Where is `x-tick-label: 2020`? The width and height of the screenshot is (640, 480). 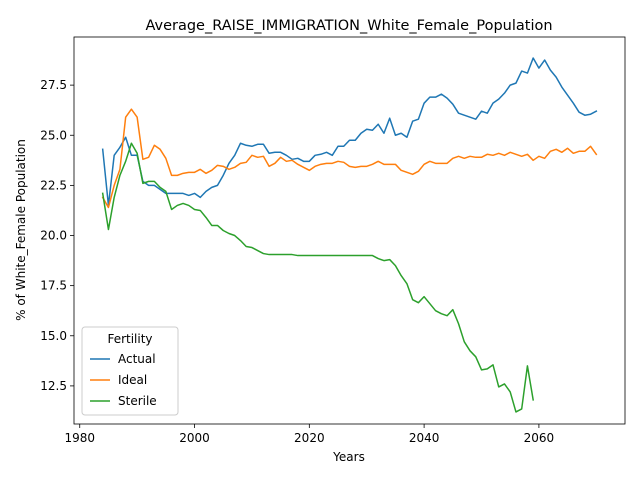
x-tick-label: 2020 is located at coordinates (309, 438).